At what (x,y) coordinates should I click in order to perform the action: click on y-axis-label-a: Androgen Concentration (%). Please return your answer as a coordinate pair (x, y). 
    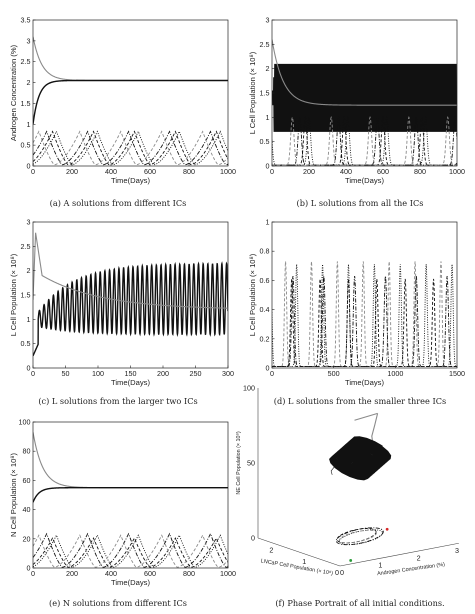
    Looking at the image, I should click on (13, 92).